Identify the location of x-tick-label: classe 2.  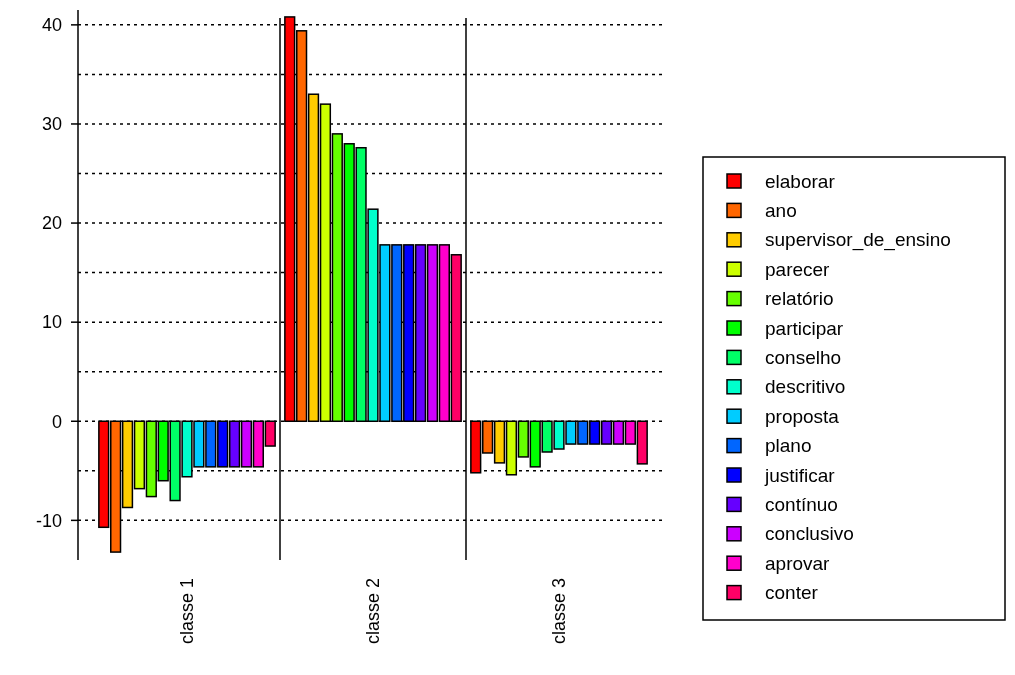
(373, 611).